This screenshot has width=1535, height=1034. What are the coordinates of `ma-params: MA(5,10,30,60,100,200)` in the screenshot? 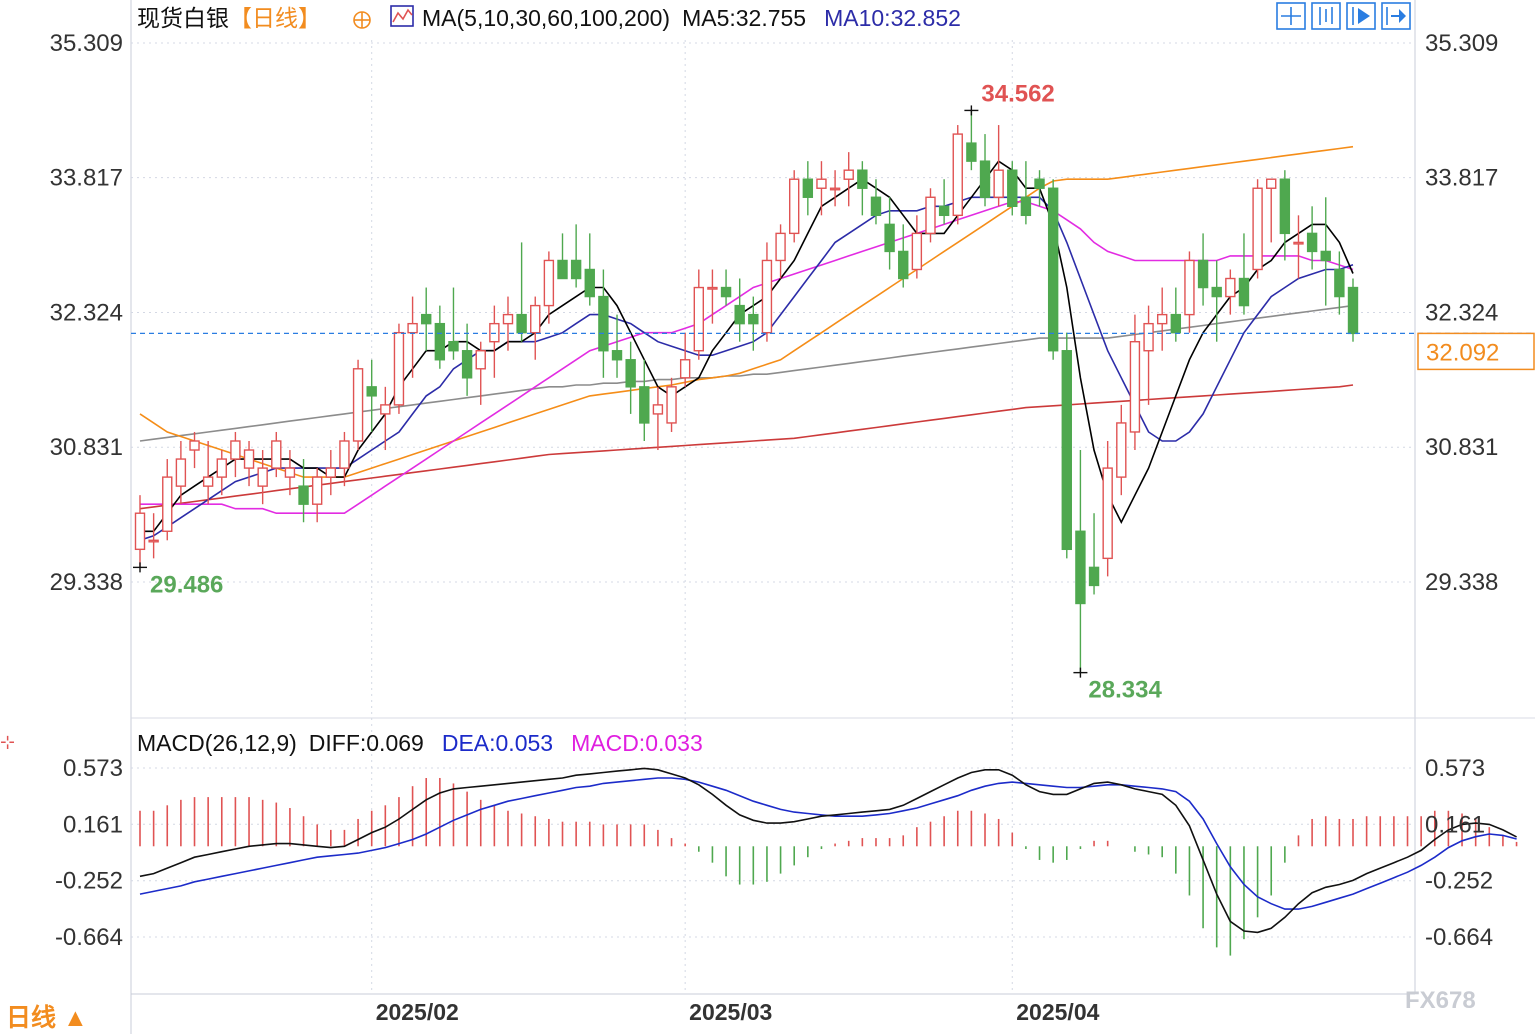 It's located at (546, 18).